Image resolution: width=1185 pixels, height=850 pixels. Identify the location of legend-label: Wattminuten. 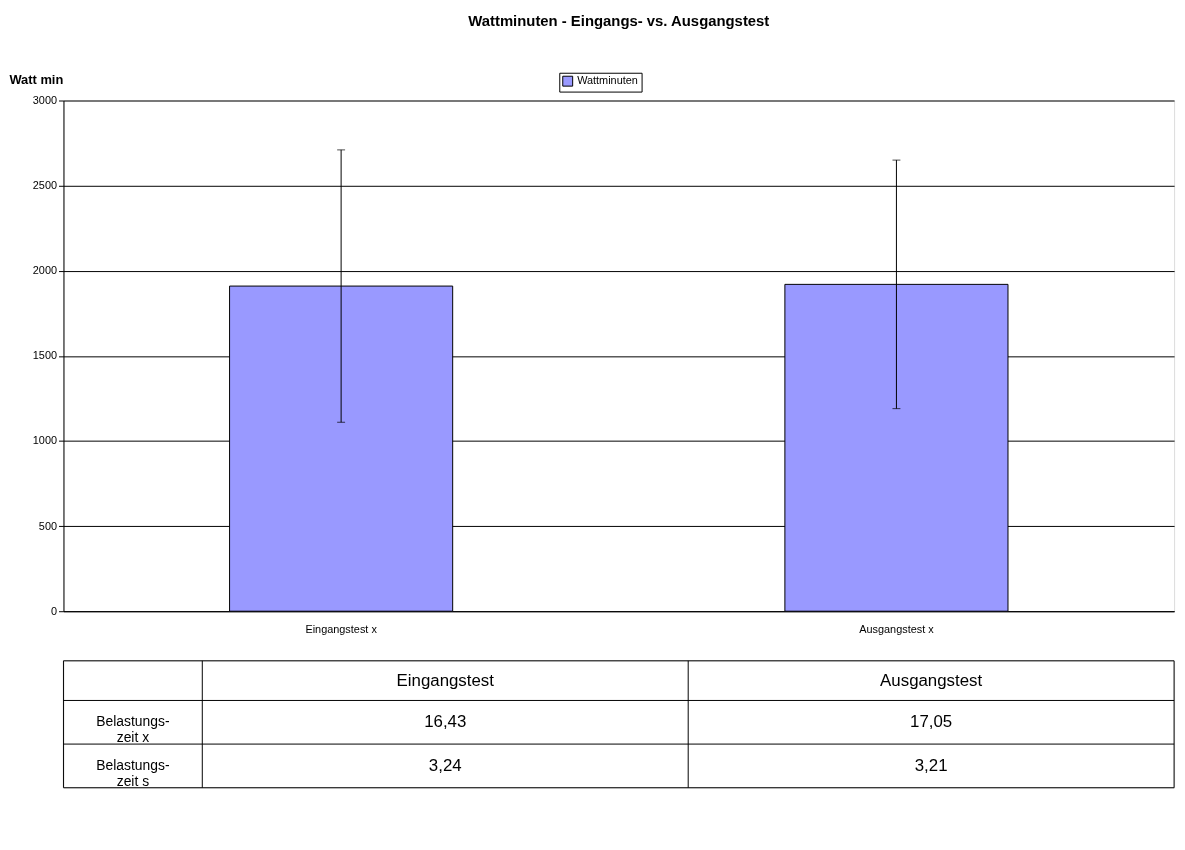
(607, 80).